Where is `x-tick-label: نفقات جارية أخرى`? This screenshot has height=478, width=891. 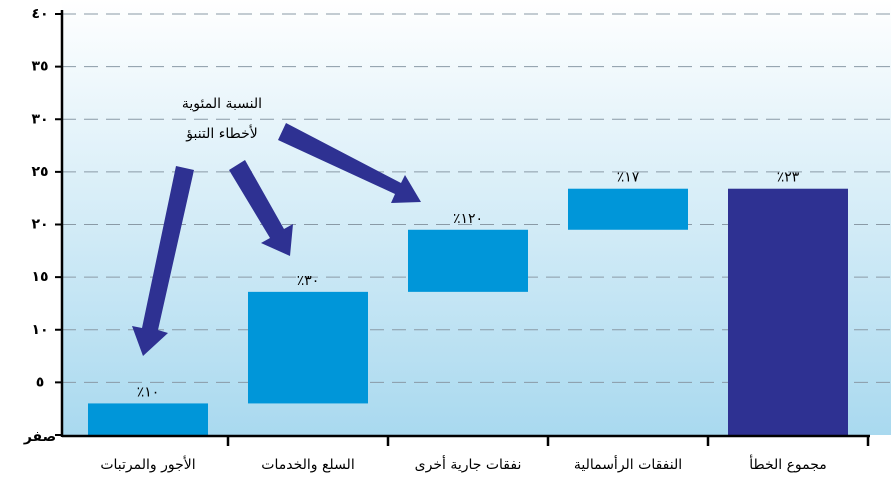
x-tick-label: نفقات جارية أخرى is located at coordinates (468, 464).